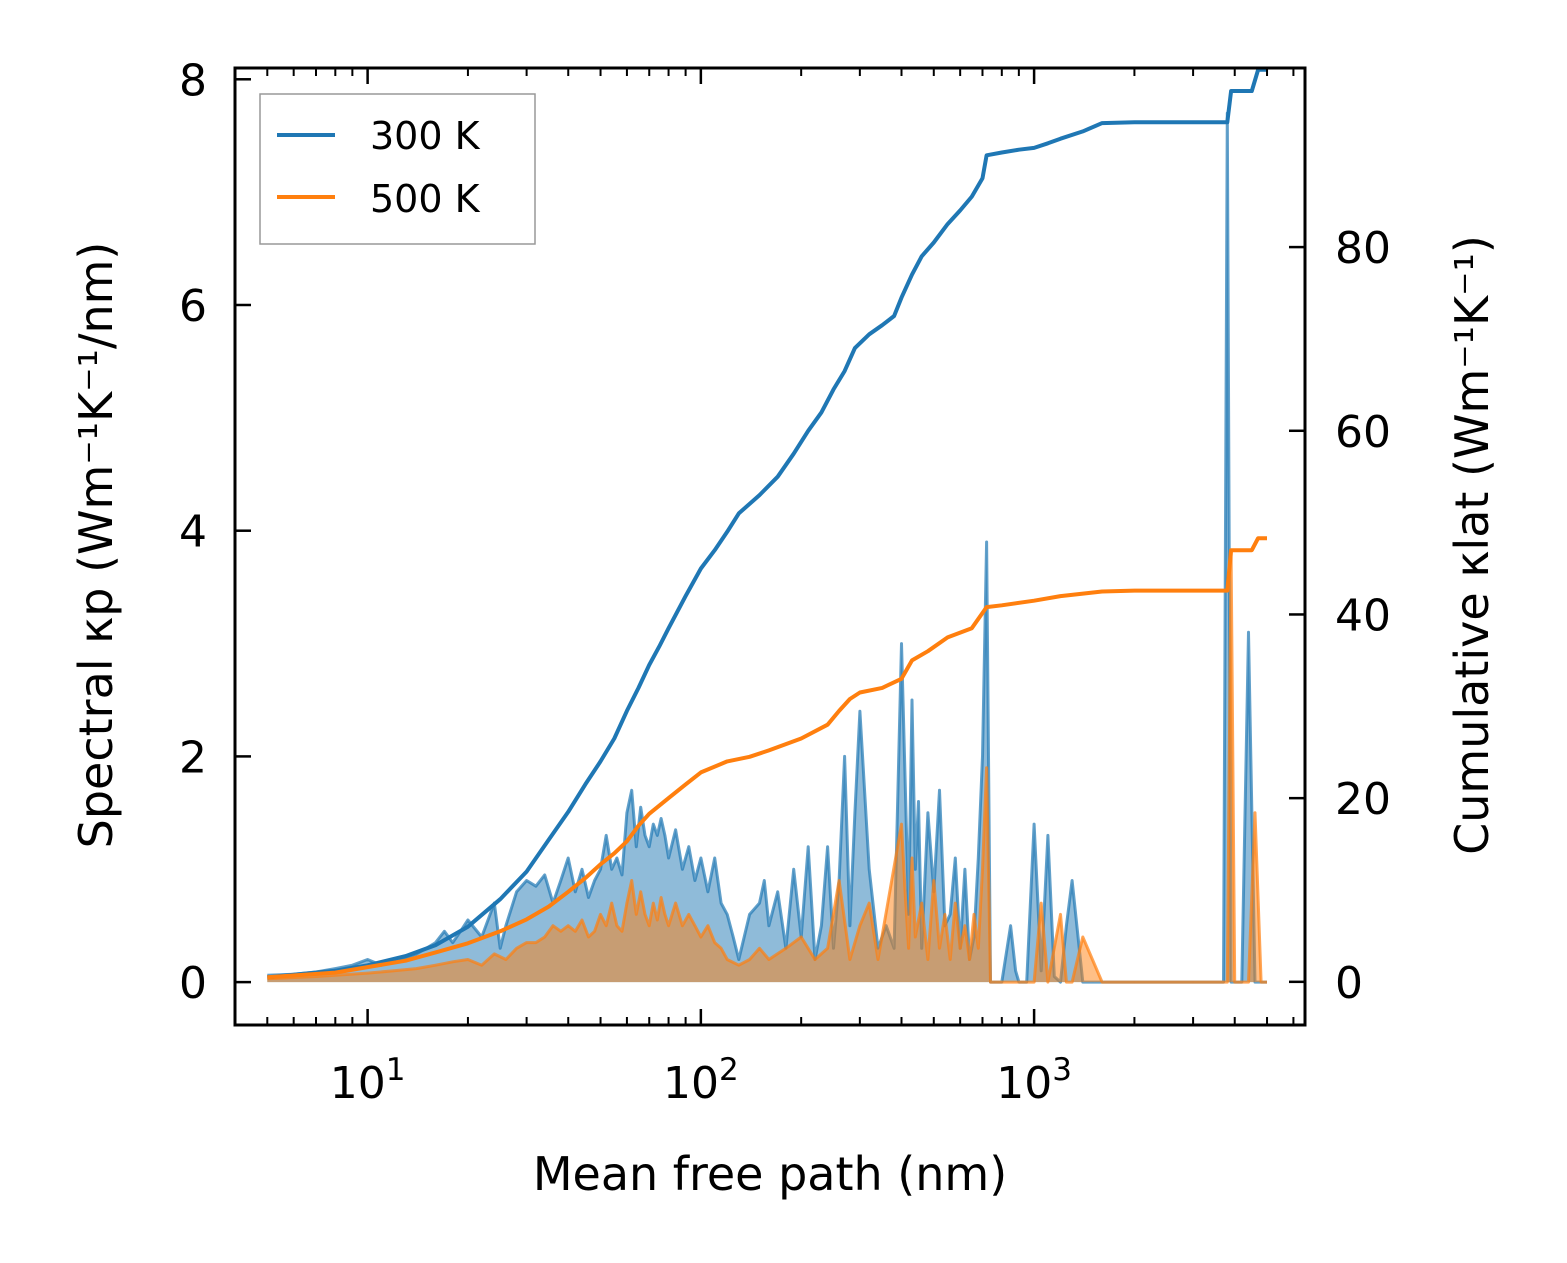 The width and height of the screenshot is (1567, 1263). Describe the element at coordinates (425, 136) in the screenshot. I see `legend-label-300: 300 K` at that location.